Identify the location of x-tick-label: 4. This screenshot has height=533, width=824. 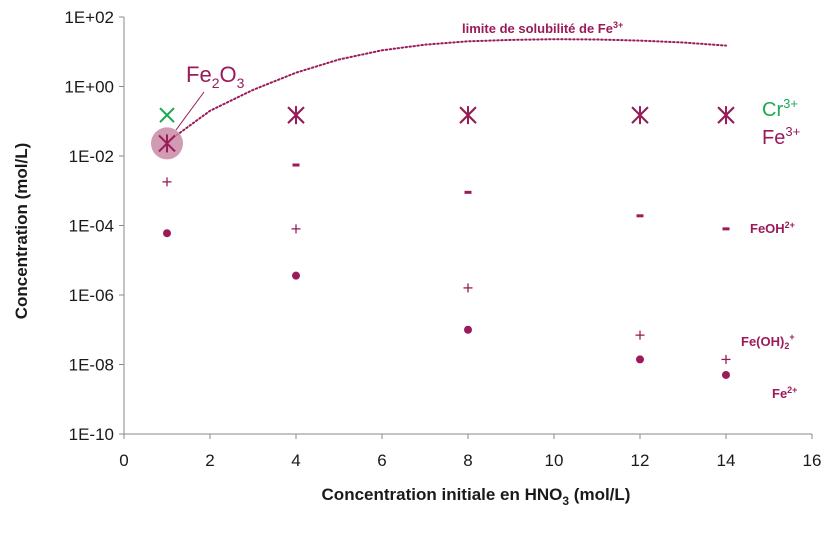
(295, 460).